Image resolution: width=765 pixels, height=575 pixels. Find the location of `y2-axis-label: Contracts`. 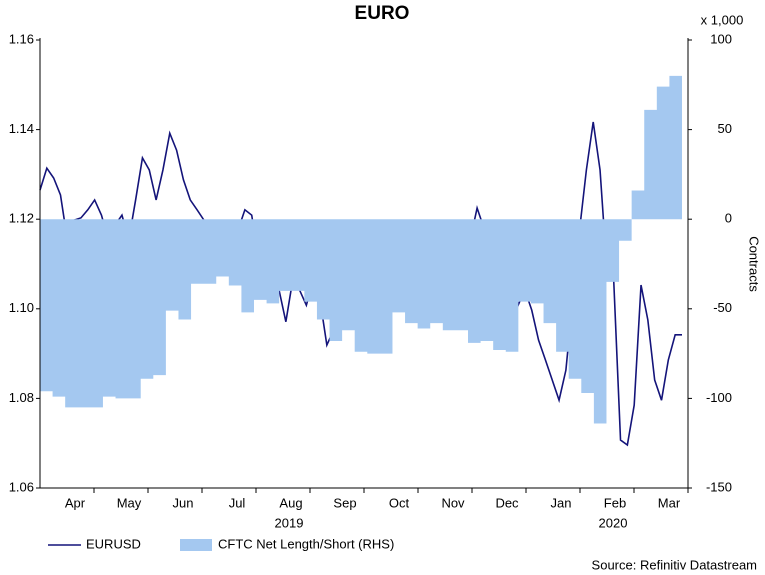

y2-axis-label: Contracts is located at coordinates (754, 264).